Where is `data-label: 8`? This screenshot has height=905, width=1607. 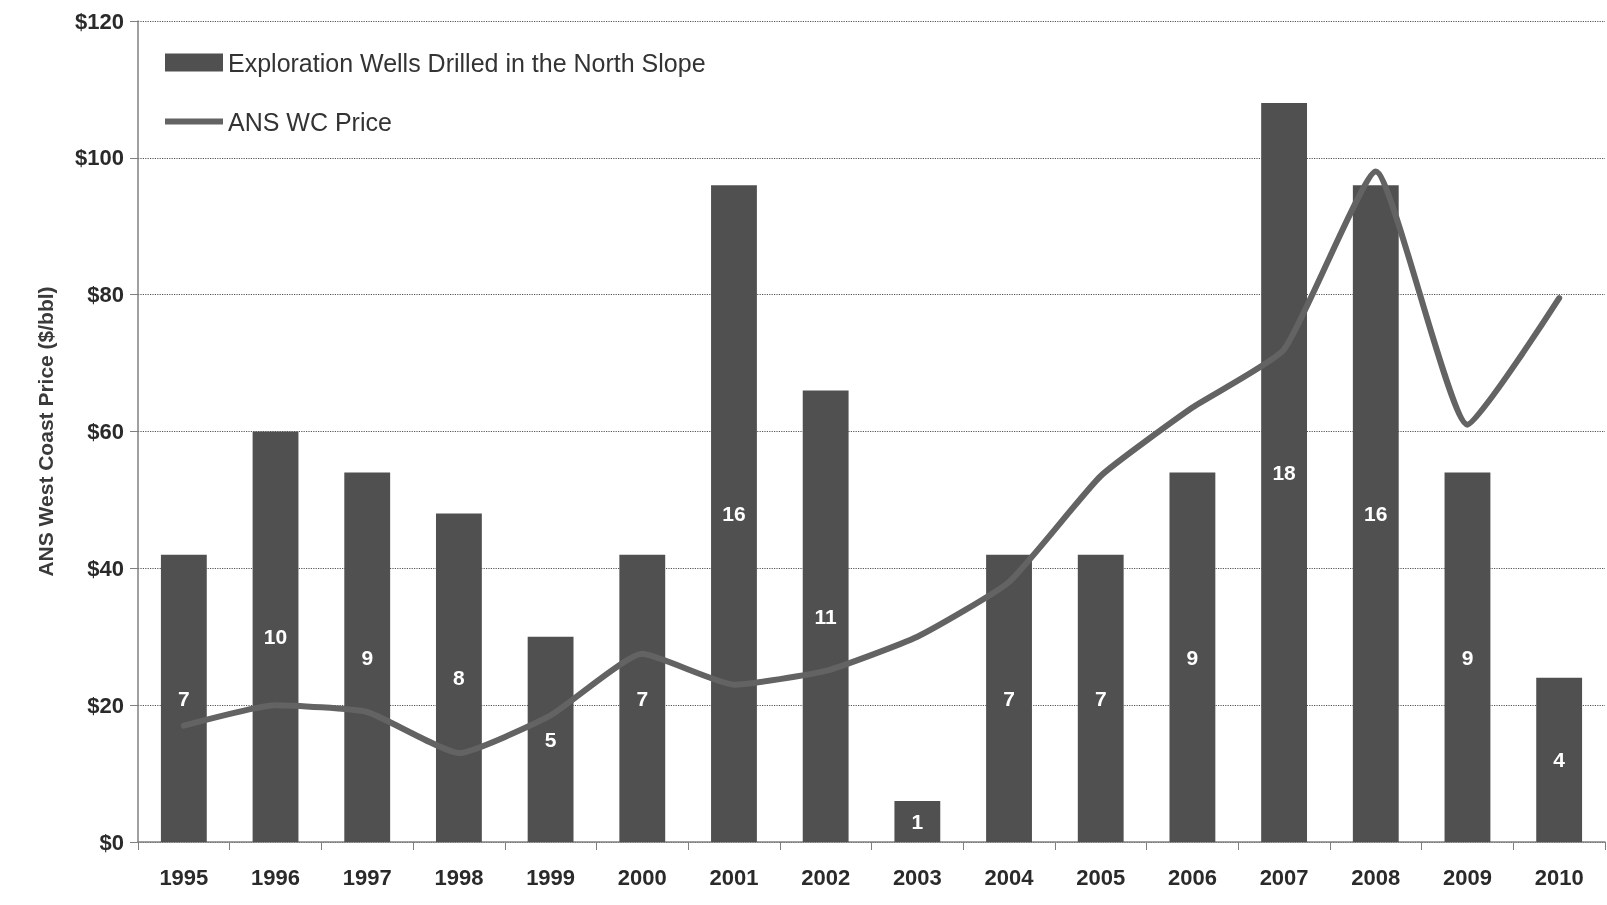
data-label: 8 is located at coordinates (459, 678).